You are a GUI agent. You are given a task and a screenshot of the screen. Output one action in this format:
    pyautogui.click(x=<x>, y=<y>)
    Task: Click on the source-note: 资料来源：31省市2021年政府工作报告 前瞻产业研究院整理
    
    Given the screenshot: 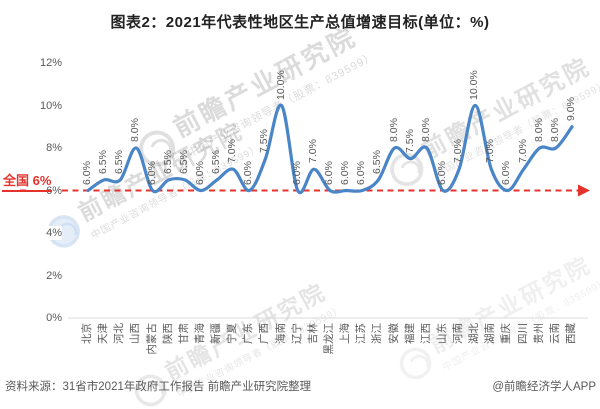 What is the action you would take?
    pyautogui.click(x=158, y=387)
    